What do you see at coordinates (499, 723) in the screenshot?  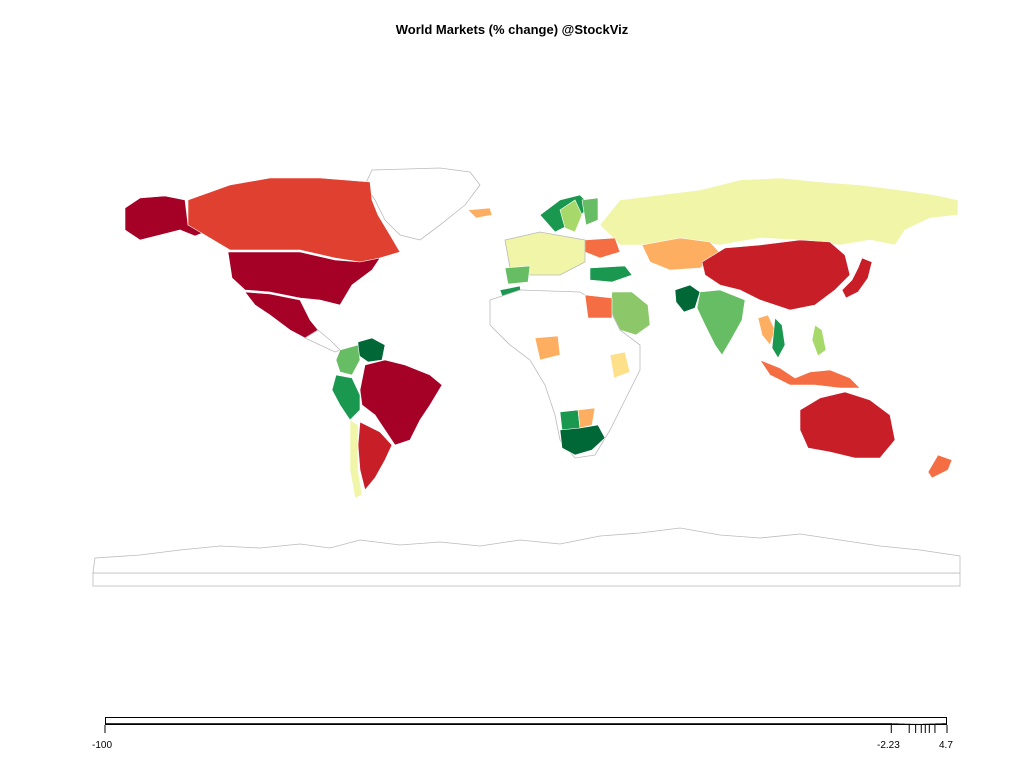 I see `legend-segment-low` at bounding box center [499, 723].